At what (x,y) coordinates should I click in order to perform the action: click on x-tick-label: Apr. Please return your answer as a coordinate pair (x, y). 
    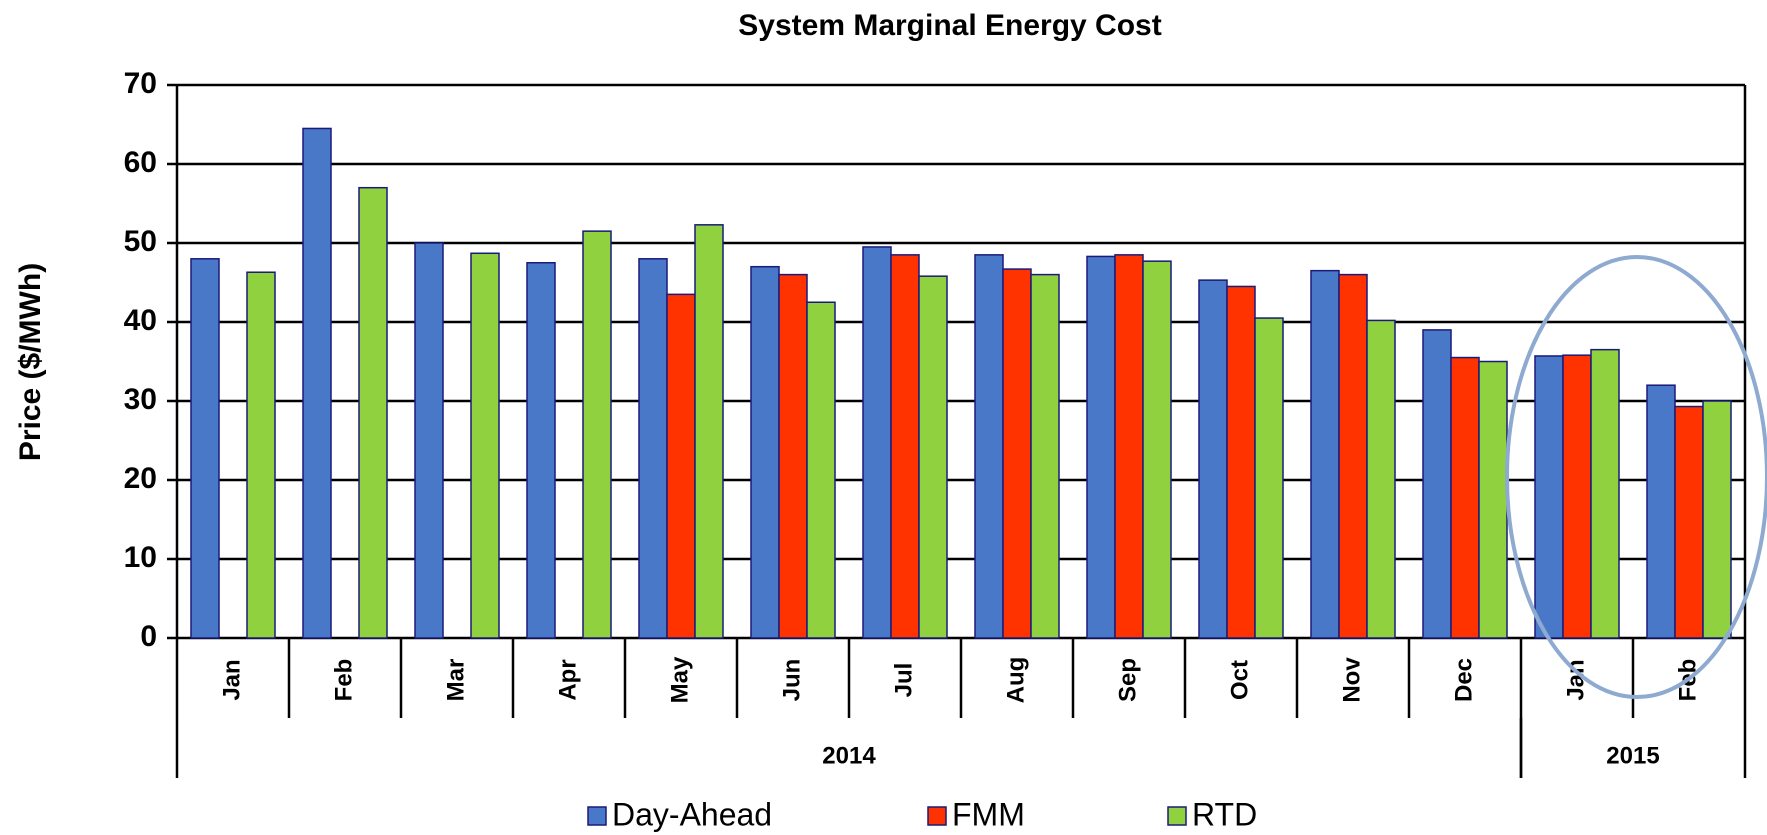
    Looking at the image, I should click on (567, 679).